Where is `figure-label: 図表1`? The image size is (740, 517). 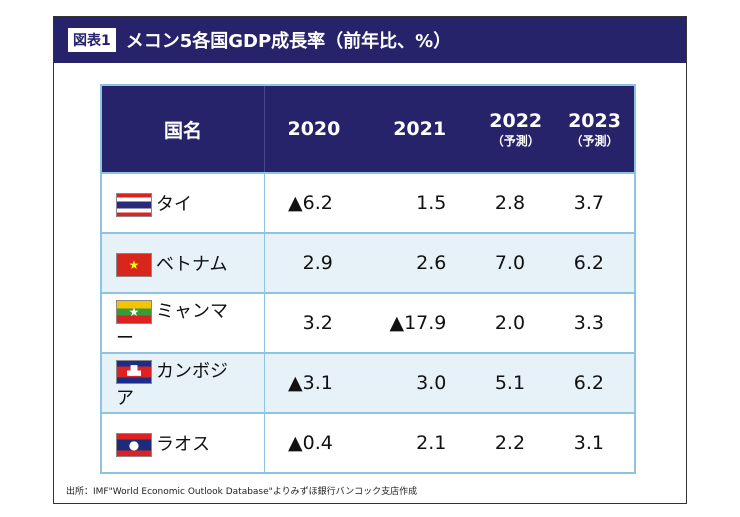 figure-label: 図表1 is located at coordinates (92, 40).